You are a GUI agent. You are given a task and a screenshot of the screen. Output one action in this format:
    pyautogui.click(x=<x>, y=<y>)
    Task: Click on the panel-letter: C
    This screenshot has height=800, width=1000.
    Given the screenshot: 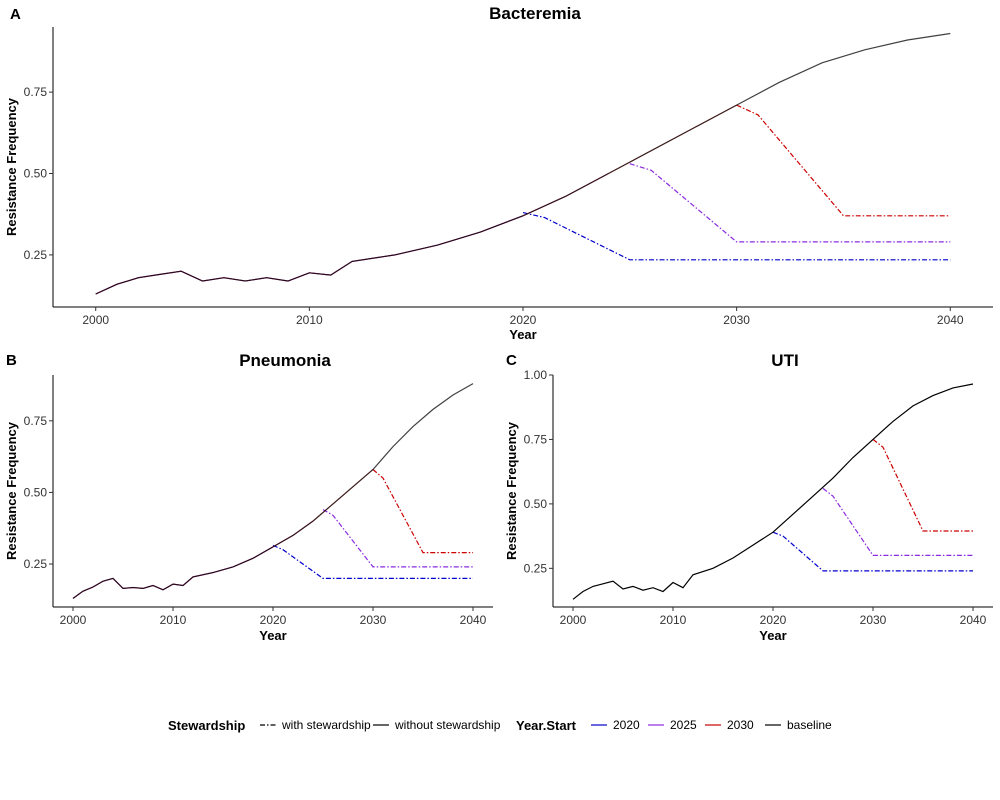 What is the action you would take?
    pyautogui.click(x=511, y=360)
    